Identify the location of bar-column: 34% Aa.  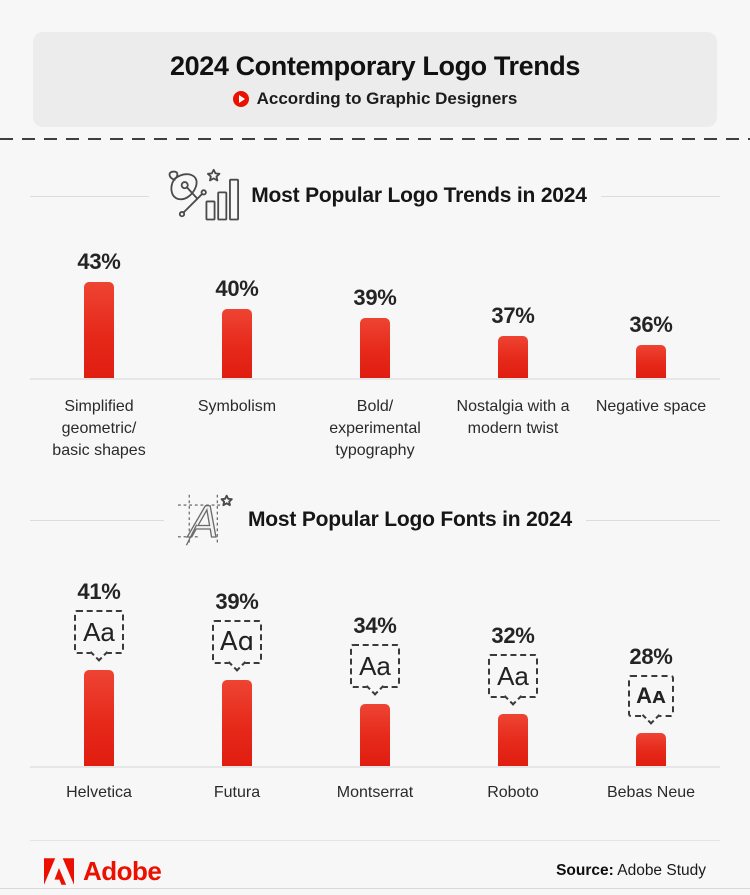
(375, 662).